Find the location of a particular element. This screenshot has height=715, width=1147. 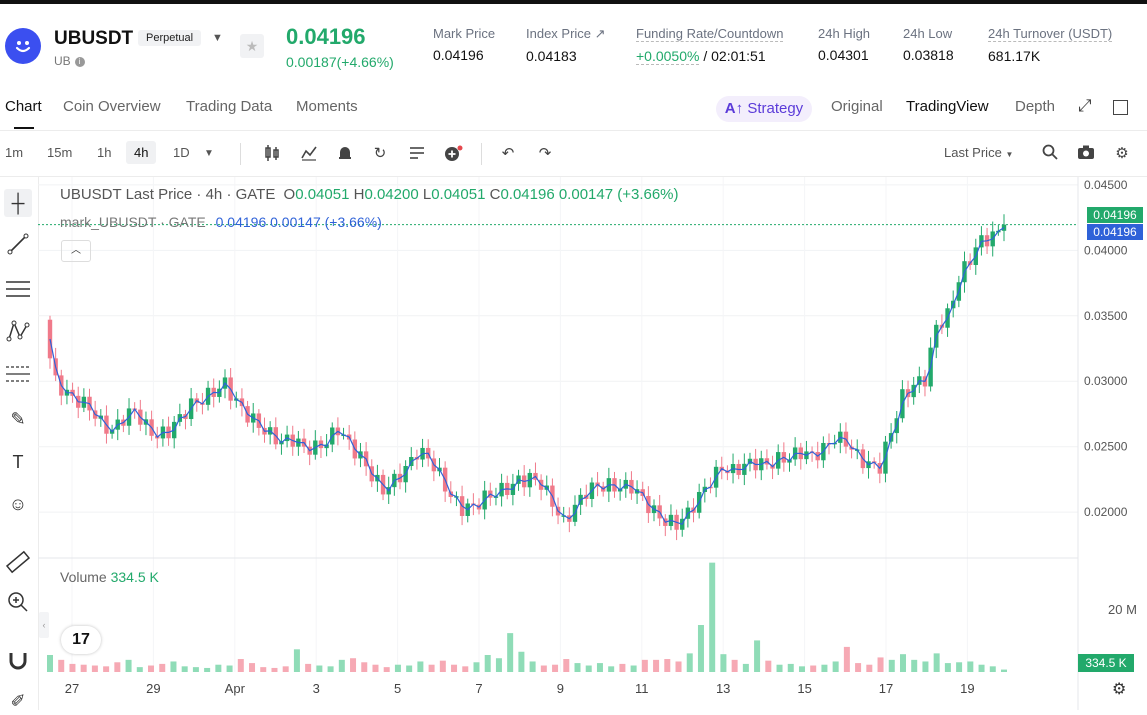

divider is located at coordinates (481, 154).